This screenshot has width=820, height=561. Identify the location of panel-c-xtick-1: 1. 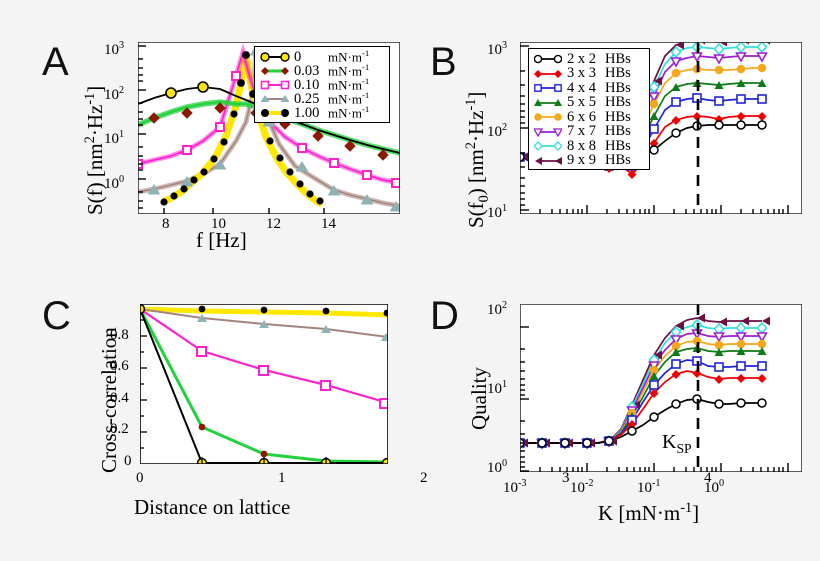
(282, 478).